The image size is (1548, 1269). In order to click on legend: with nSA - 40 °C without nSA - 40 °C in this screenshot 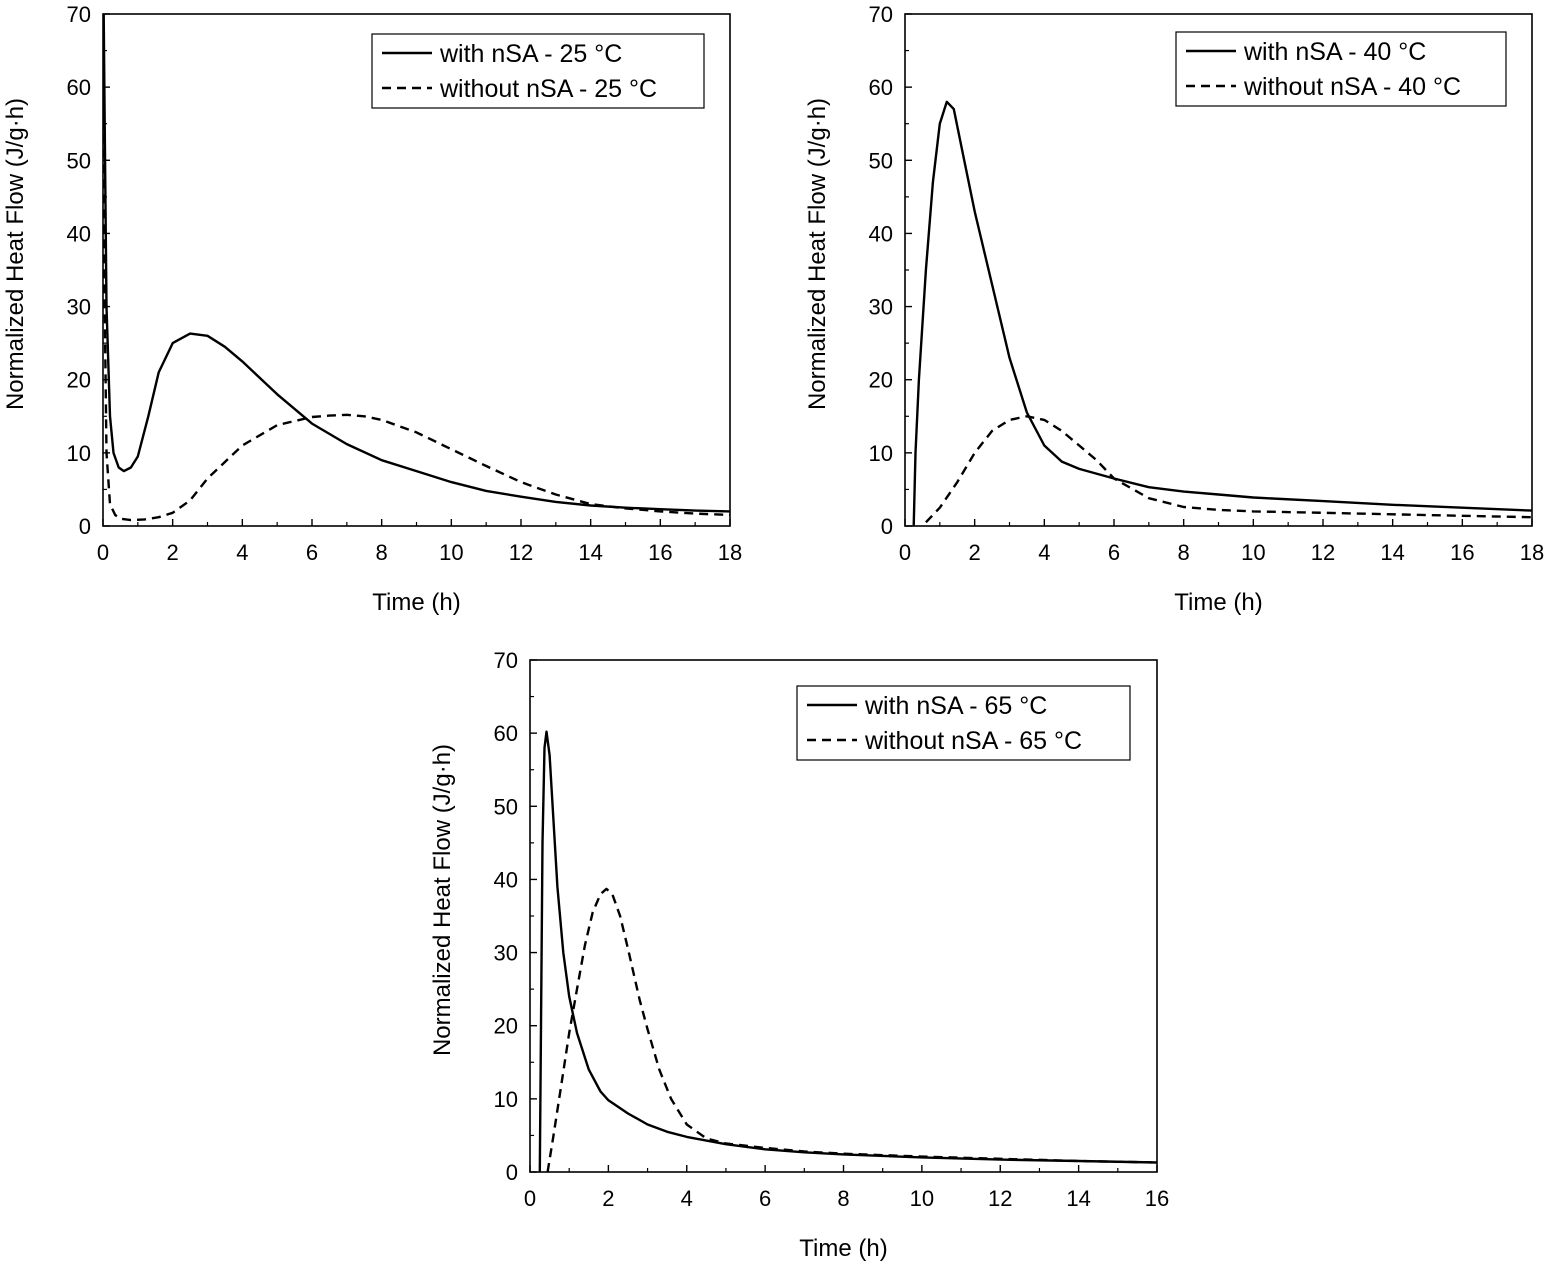, I will do `click(1341, 69)`.